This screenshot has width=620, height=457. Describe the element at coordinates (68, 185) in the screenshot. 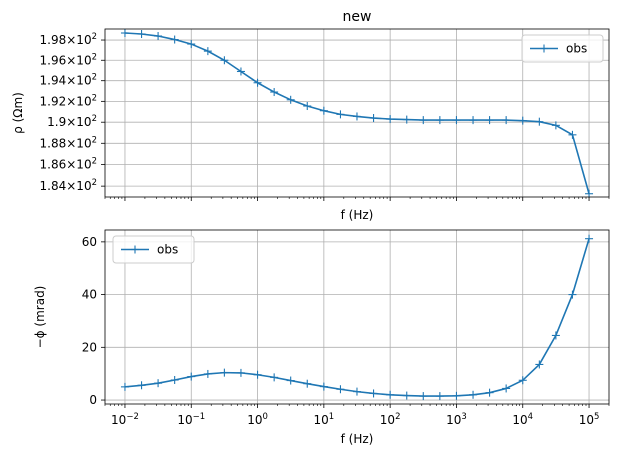

I see `resistivity-y-tick-label: 1.84×102` at that location.